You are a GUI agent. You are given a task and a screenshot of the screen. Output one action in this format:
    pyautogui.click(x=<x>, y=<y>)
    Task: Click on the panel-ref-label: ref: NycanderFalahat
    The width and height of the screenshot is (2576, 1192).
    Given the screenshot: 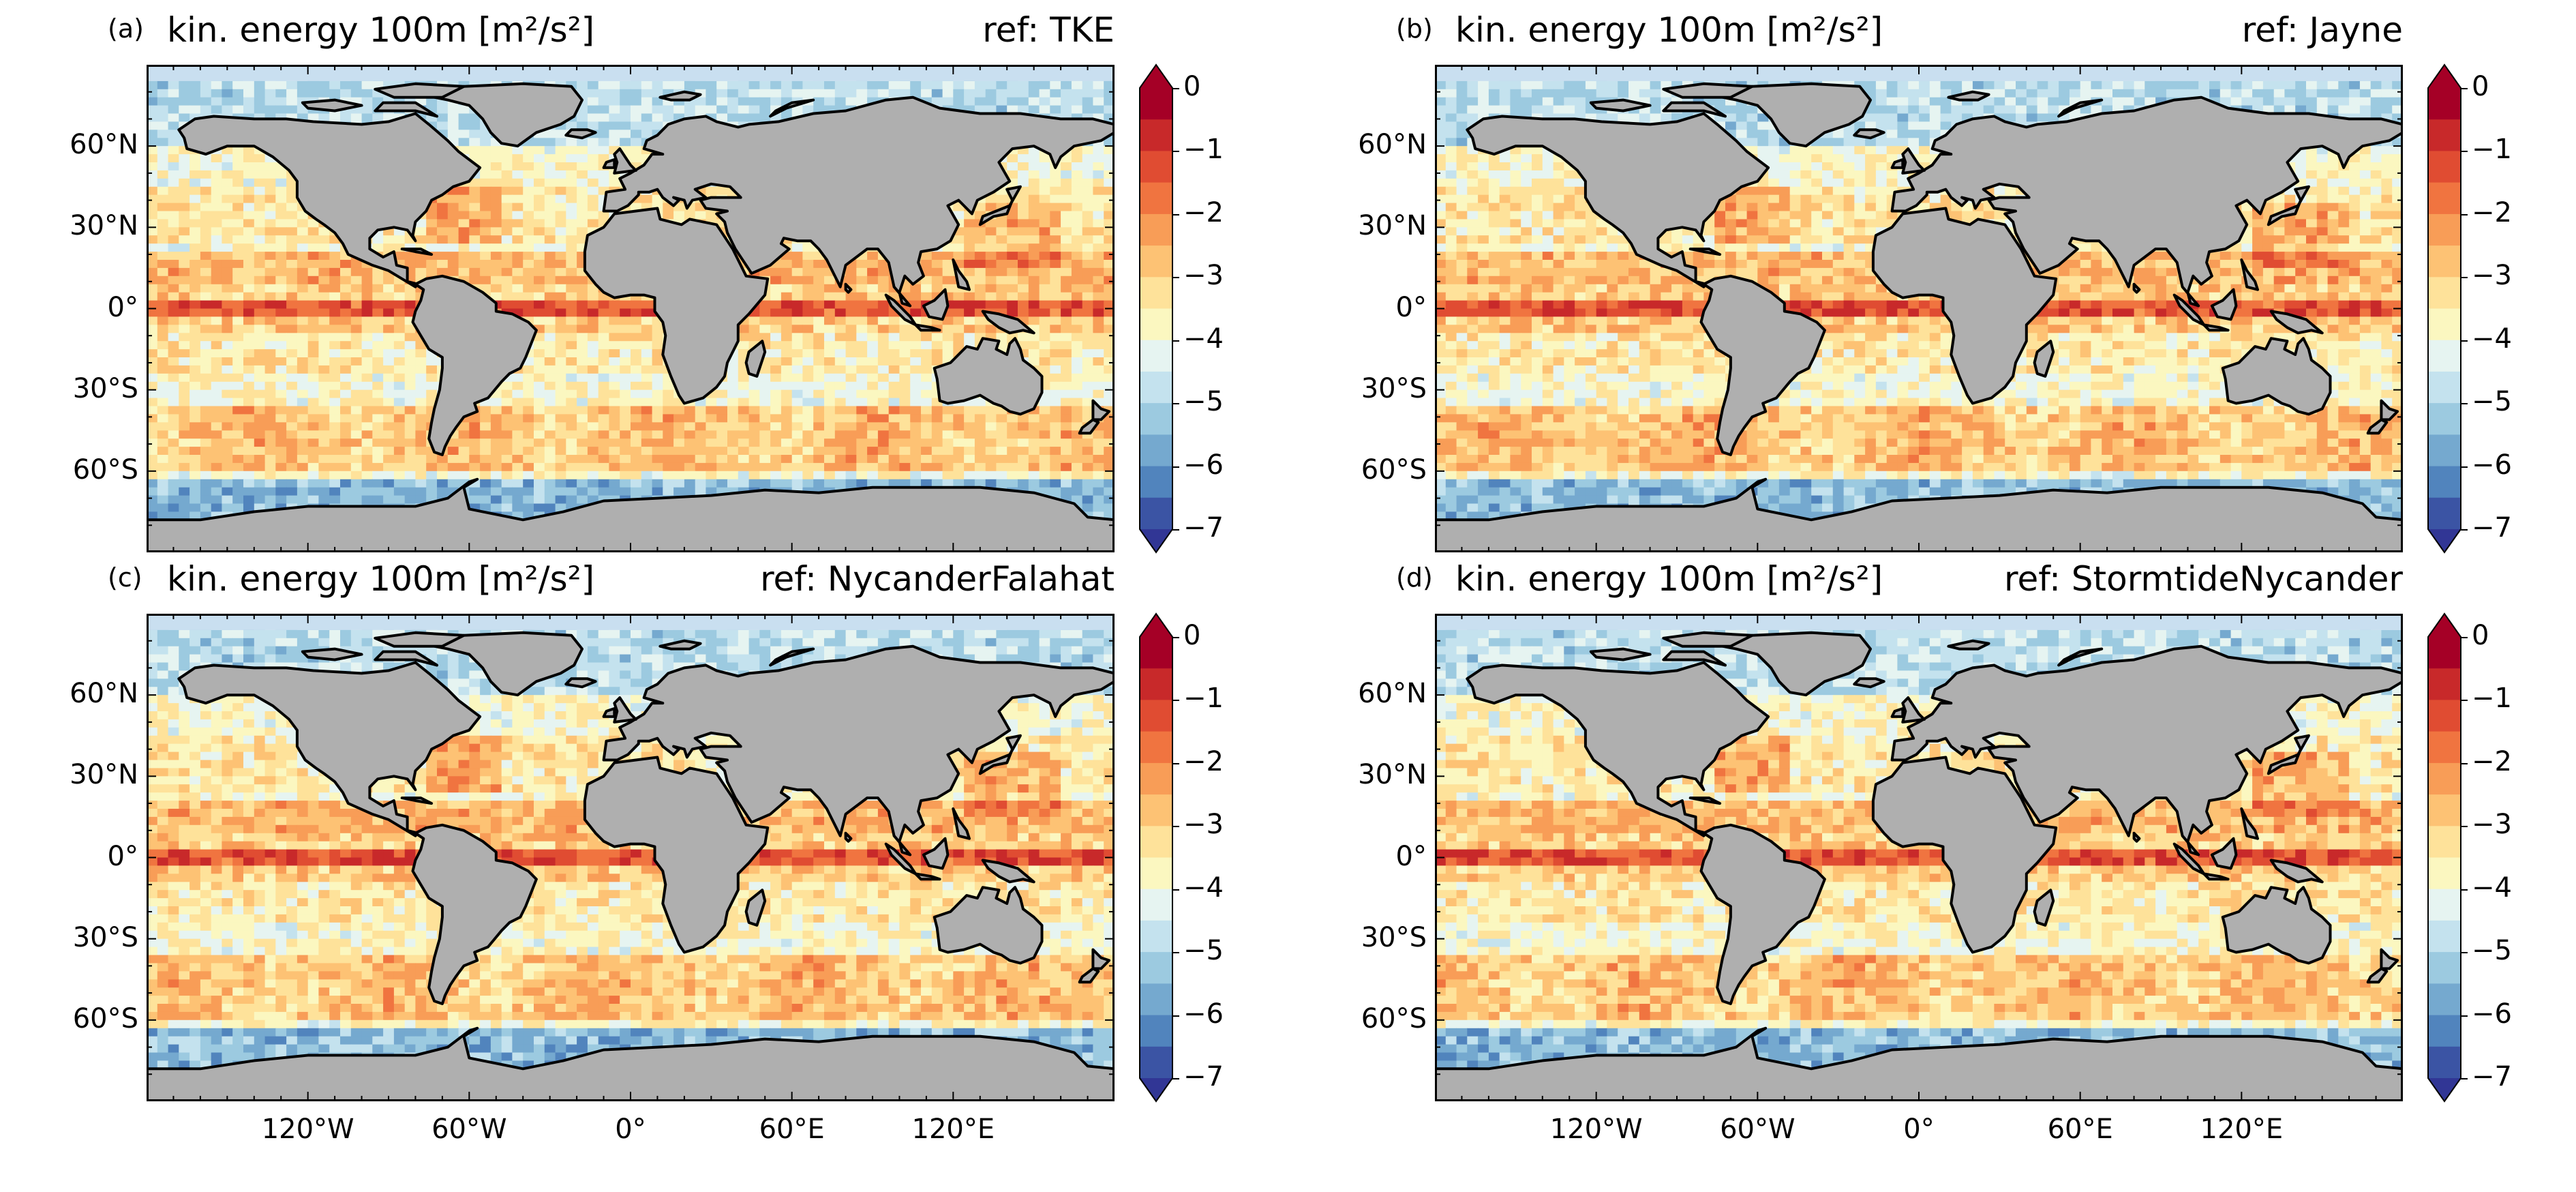 What is the action you would take?
    pyautogui.click(x=937, y=579)
    